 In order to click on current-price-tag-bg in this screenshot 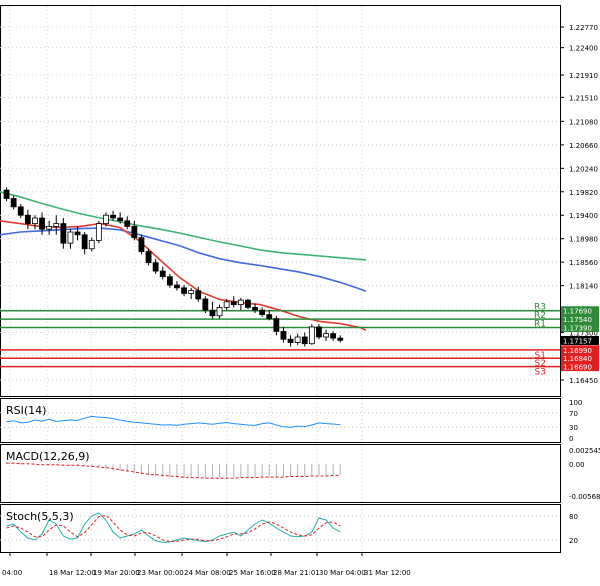, I will do `click(580, 341)`.